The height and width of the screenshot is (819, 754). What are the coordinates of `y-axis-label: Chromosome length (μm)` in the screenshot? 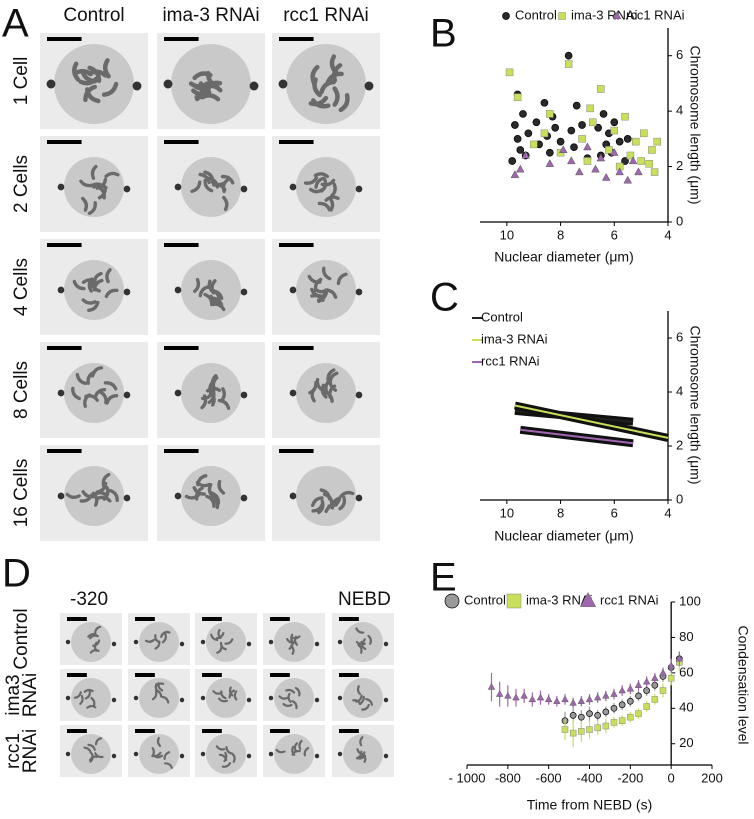 It's located at (695, 124).